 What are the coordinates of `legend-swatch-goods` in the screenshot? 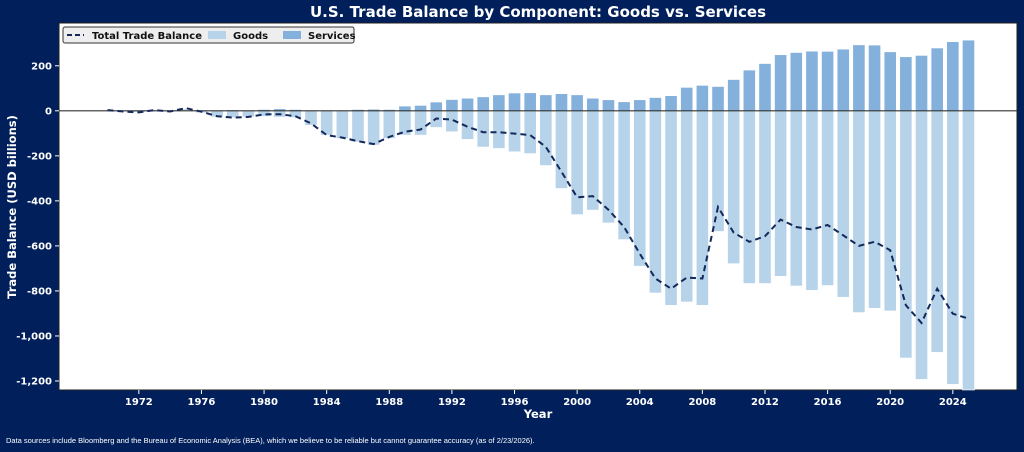 It's located at (217, 35).